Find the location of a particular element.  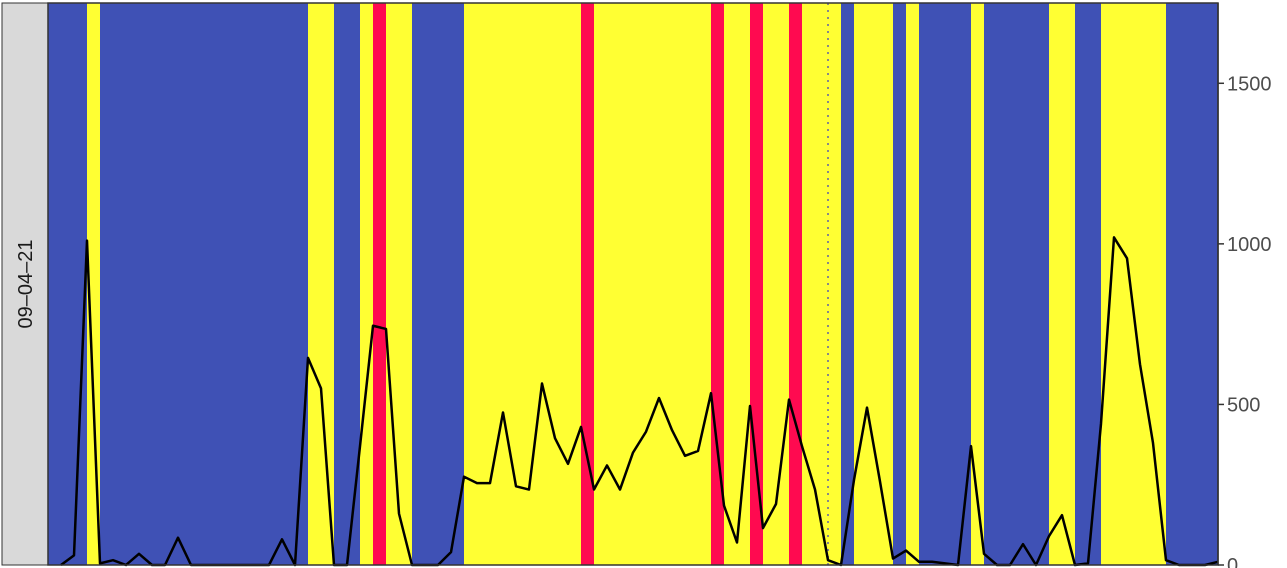

y-tick-label: 500 is located at coordinates (1243, 405).